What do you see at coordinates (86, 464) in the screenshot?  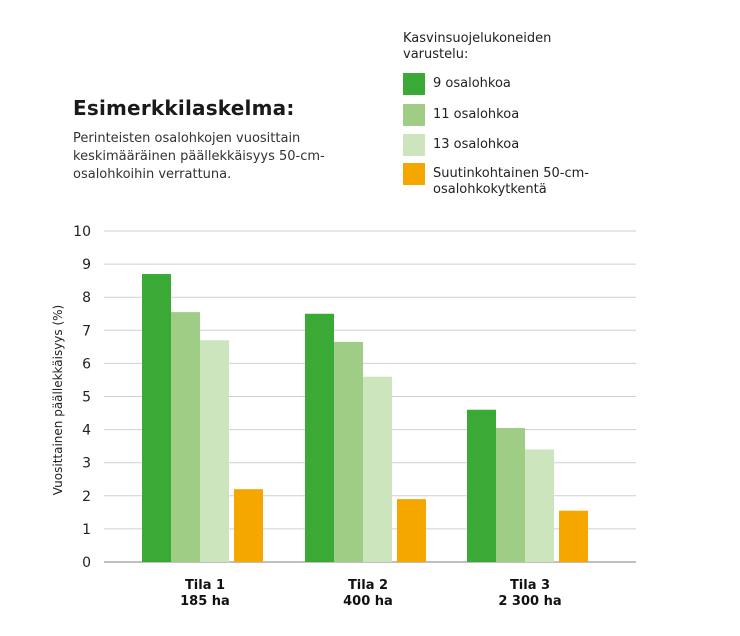 I see `y-tick-label: 3` at bounding box center [86, 464].